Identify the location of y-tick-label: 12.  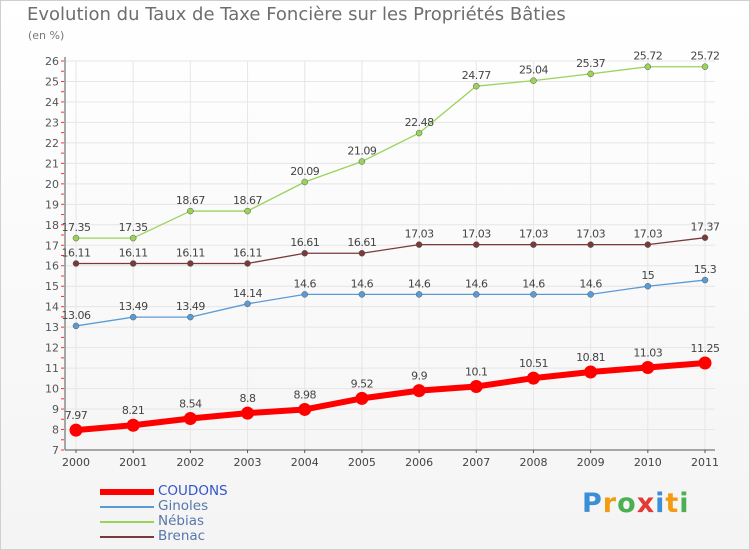
(52, 348).